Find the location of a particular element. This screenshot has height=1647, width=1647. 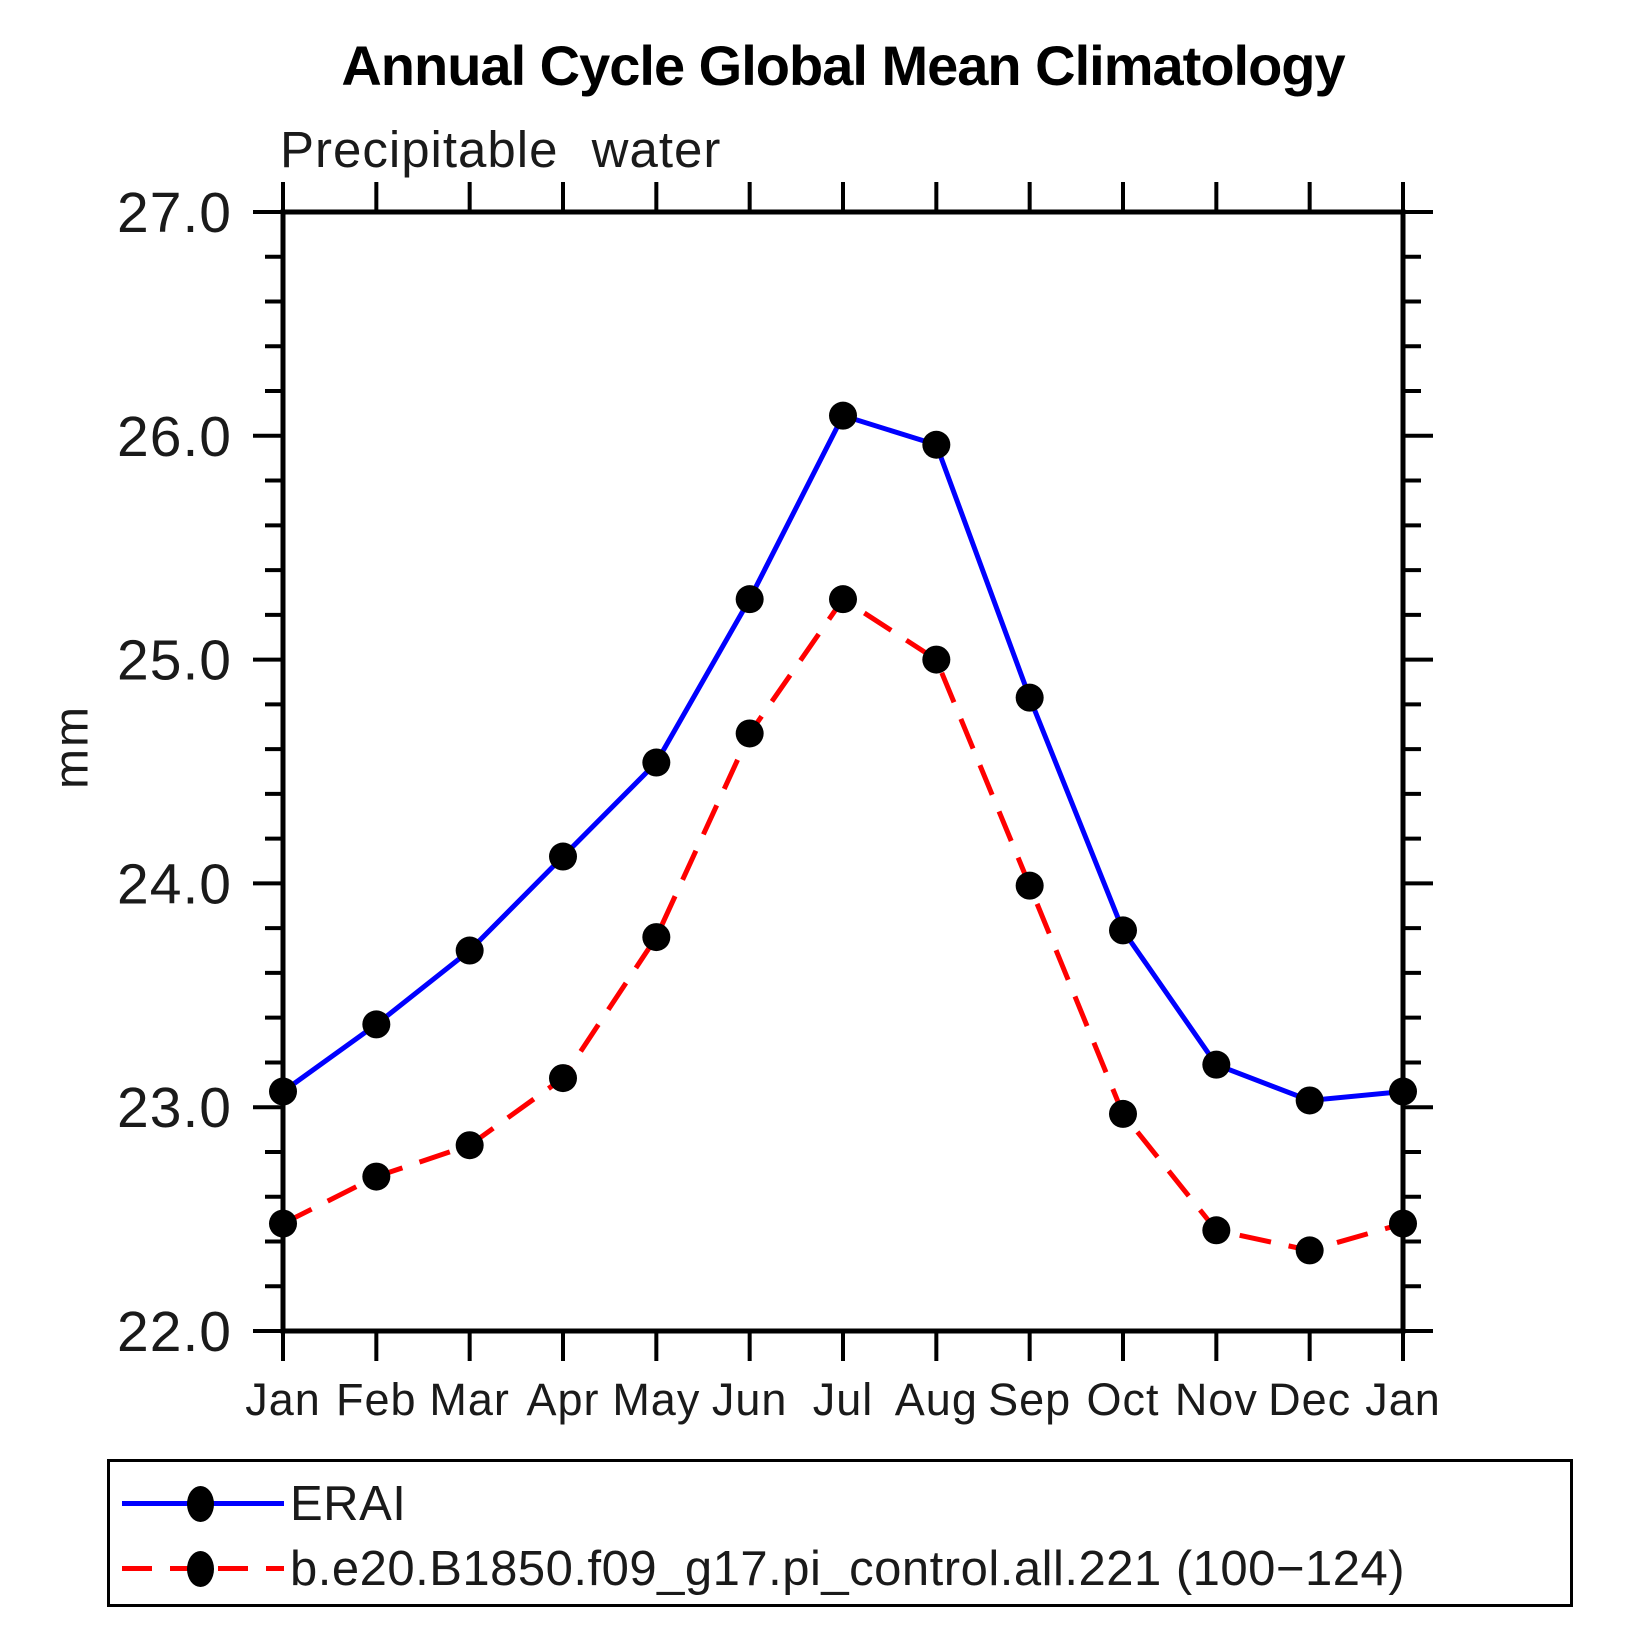

chart-subtitle: Precipitable water is located at coordinates (501, 149).